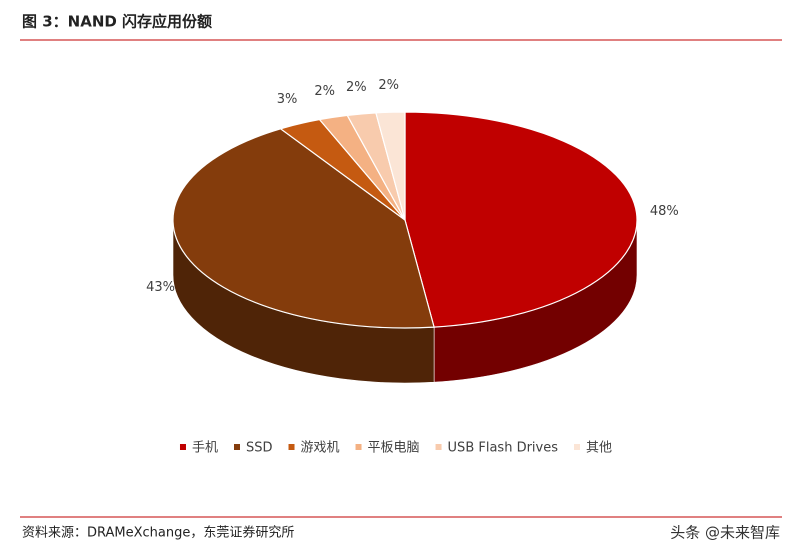  Describe the element at coordinates (158, 533) in the screenshot. I see `source: 资料来源：DRAMeXchange，东莞证券研究所` at that location.